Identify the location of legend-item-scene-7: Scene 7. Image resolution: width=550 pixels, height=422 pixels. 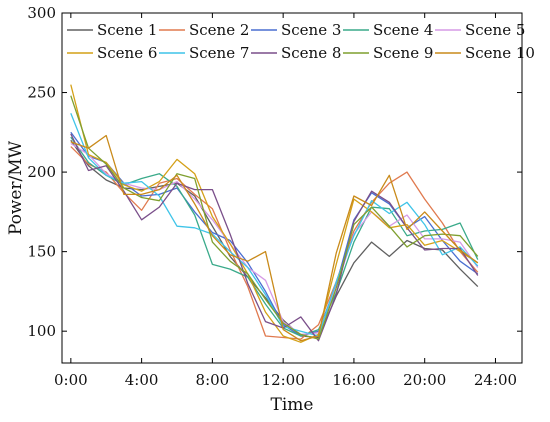
(204, 53).